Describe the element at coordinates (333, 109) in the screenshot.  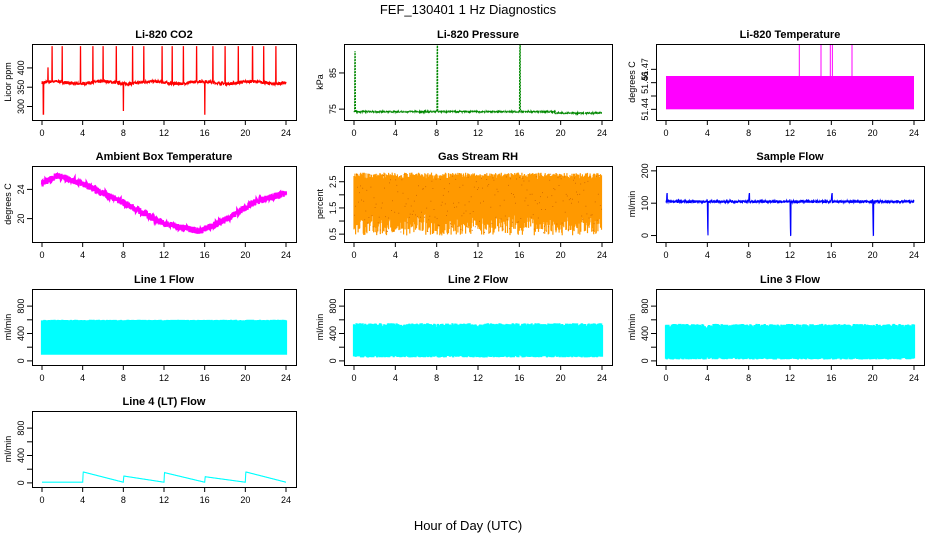
I see `y-tick-label: 75` at that location.